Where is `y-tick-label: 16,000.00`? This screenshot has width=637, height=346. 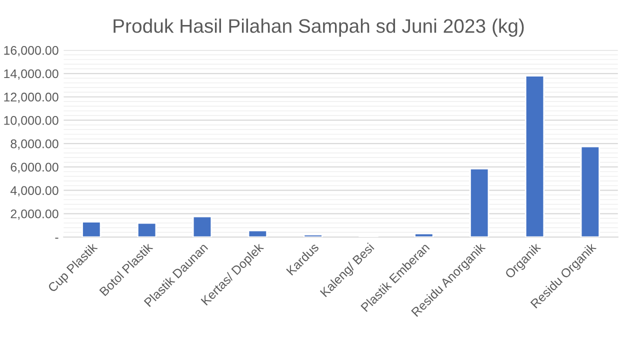
y-tick-label: 16,000.00 is located at coordinates (31, 51).